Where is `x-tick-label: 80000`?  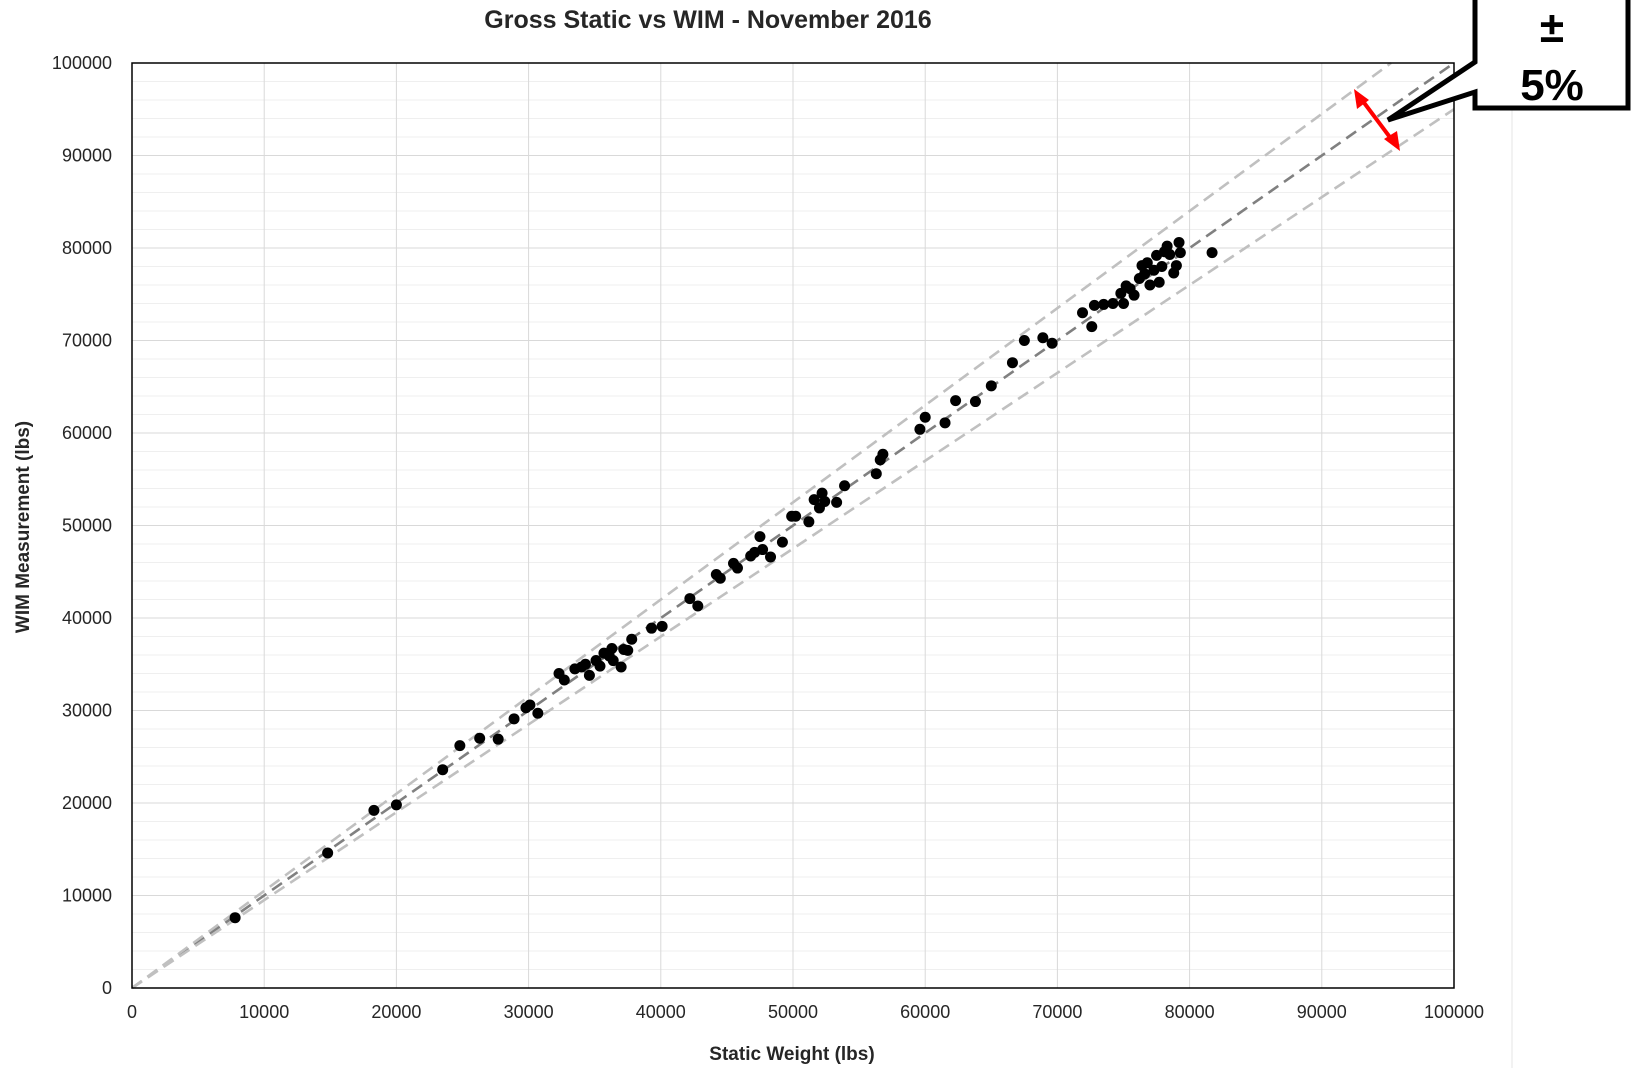 x-tick-label: 80000 is located at coordinates (1190, 1012).